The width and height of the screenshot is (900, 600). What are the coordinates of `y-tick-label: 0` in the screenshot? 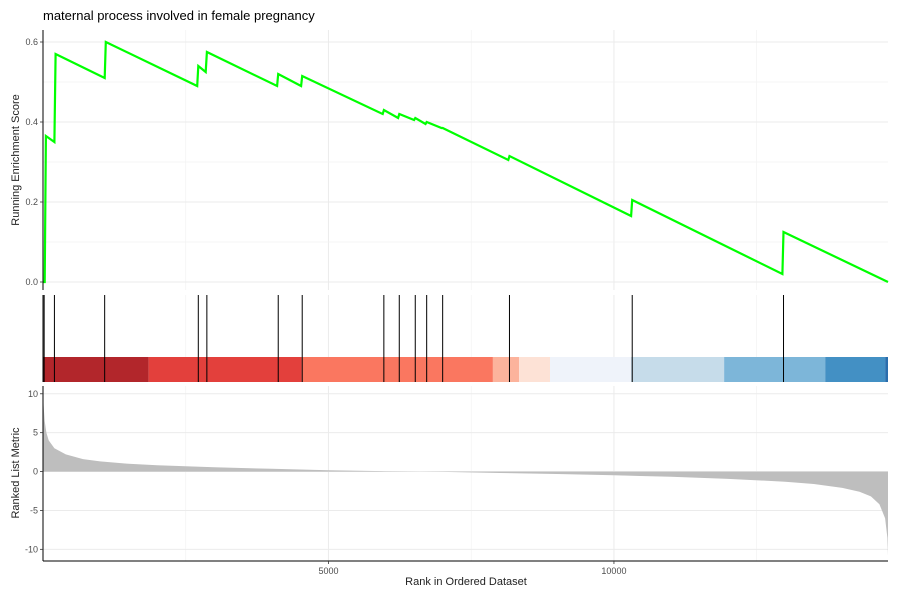 It's located at (35, 472).